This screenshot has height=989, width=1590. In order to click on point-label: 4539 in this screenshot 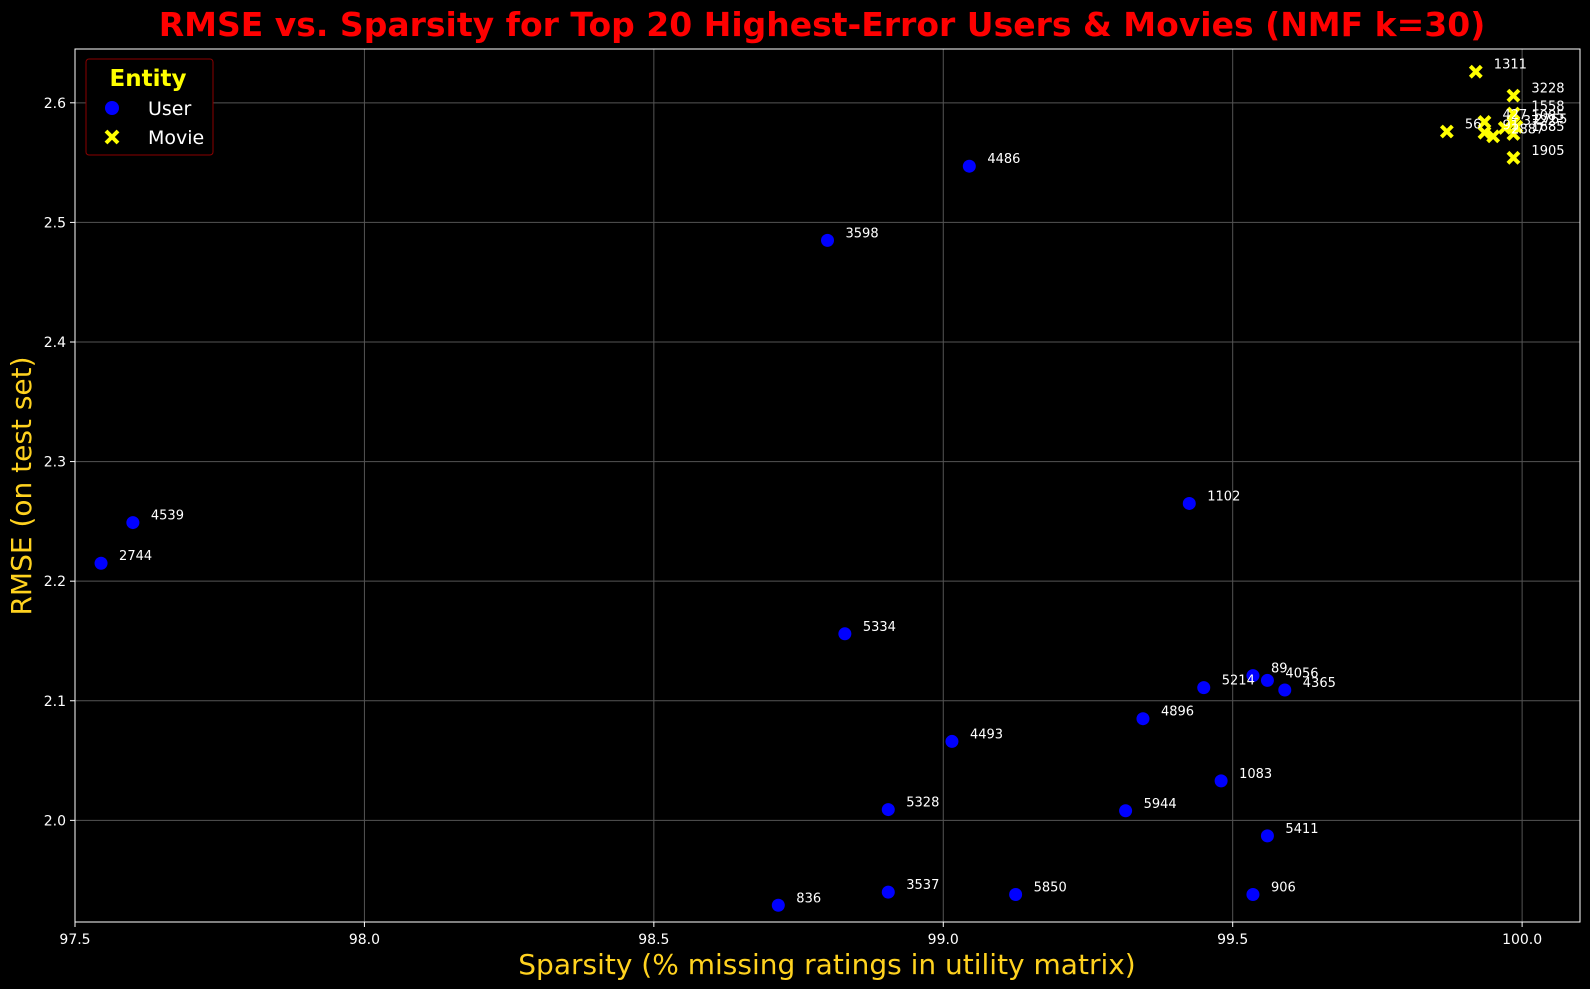, I will do `click(167, 516)`.